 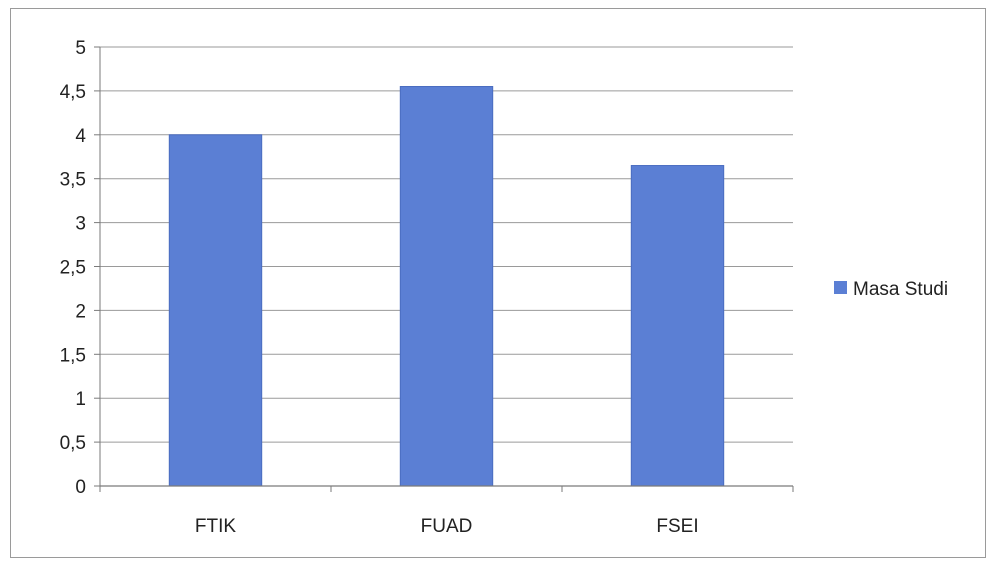 I want to click on y-tick-label: 0,5, so click(x=73, y=443).